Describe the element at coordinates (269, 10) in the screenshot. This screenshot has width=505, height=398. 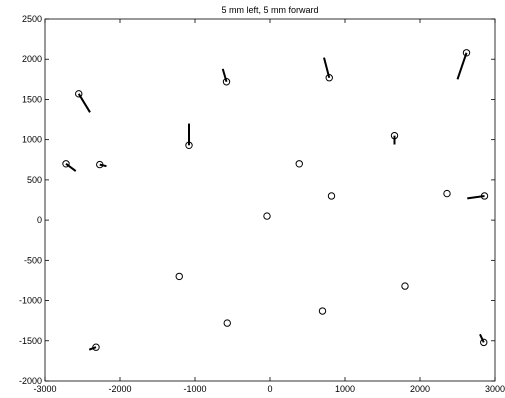
I see `chart-title: 5 mm left, 5 mm forward` at that location.